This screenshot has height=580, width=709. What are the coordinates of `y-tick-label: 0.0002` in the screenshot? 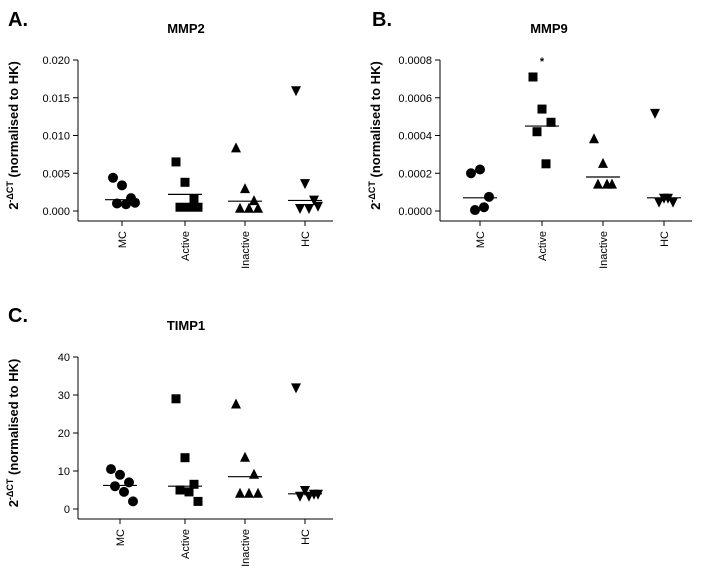 It's located at (415, 174).